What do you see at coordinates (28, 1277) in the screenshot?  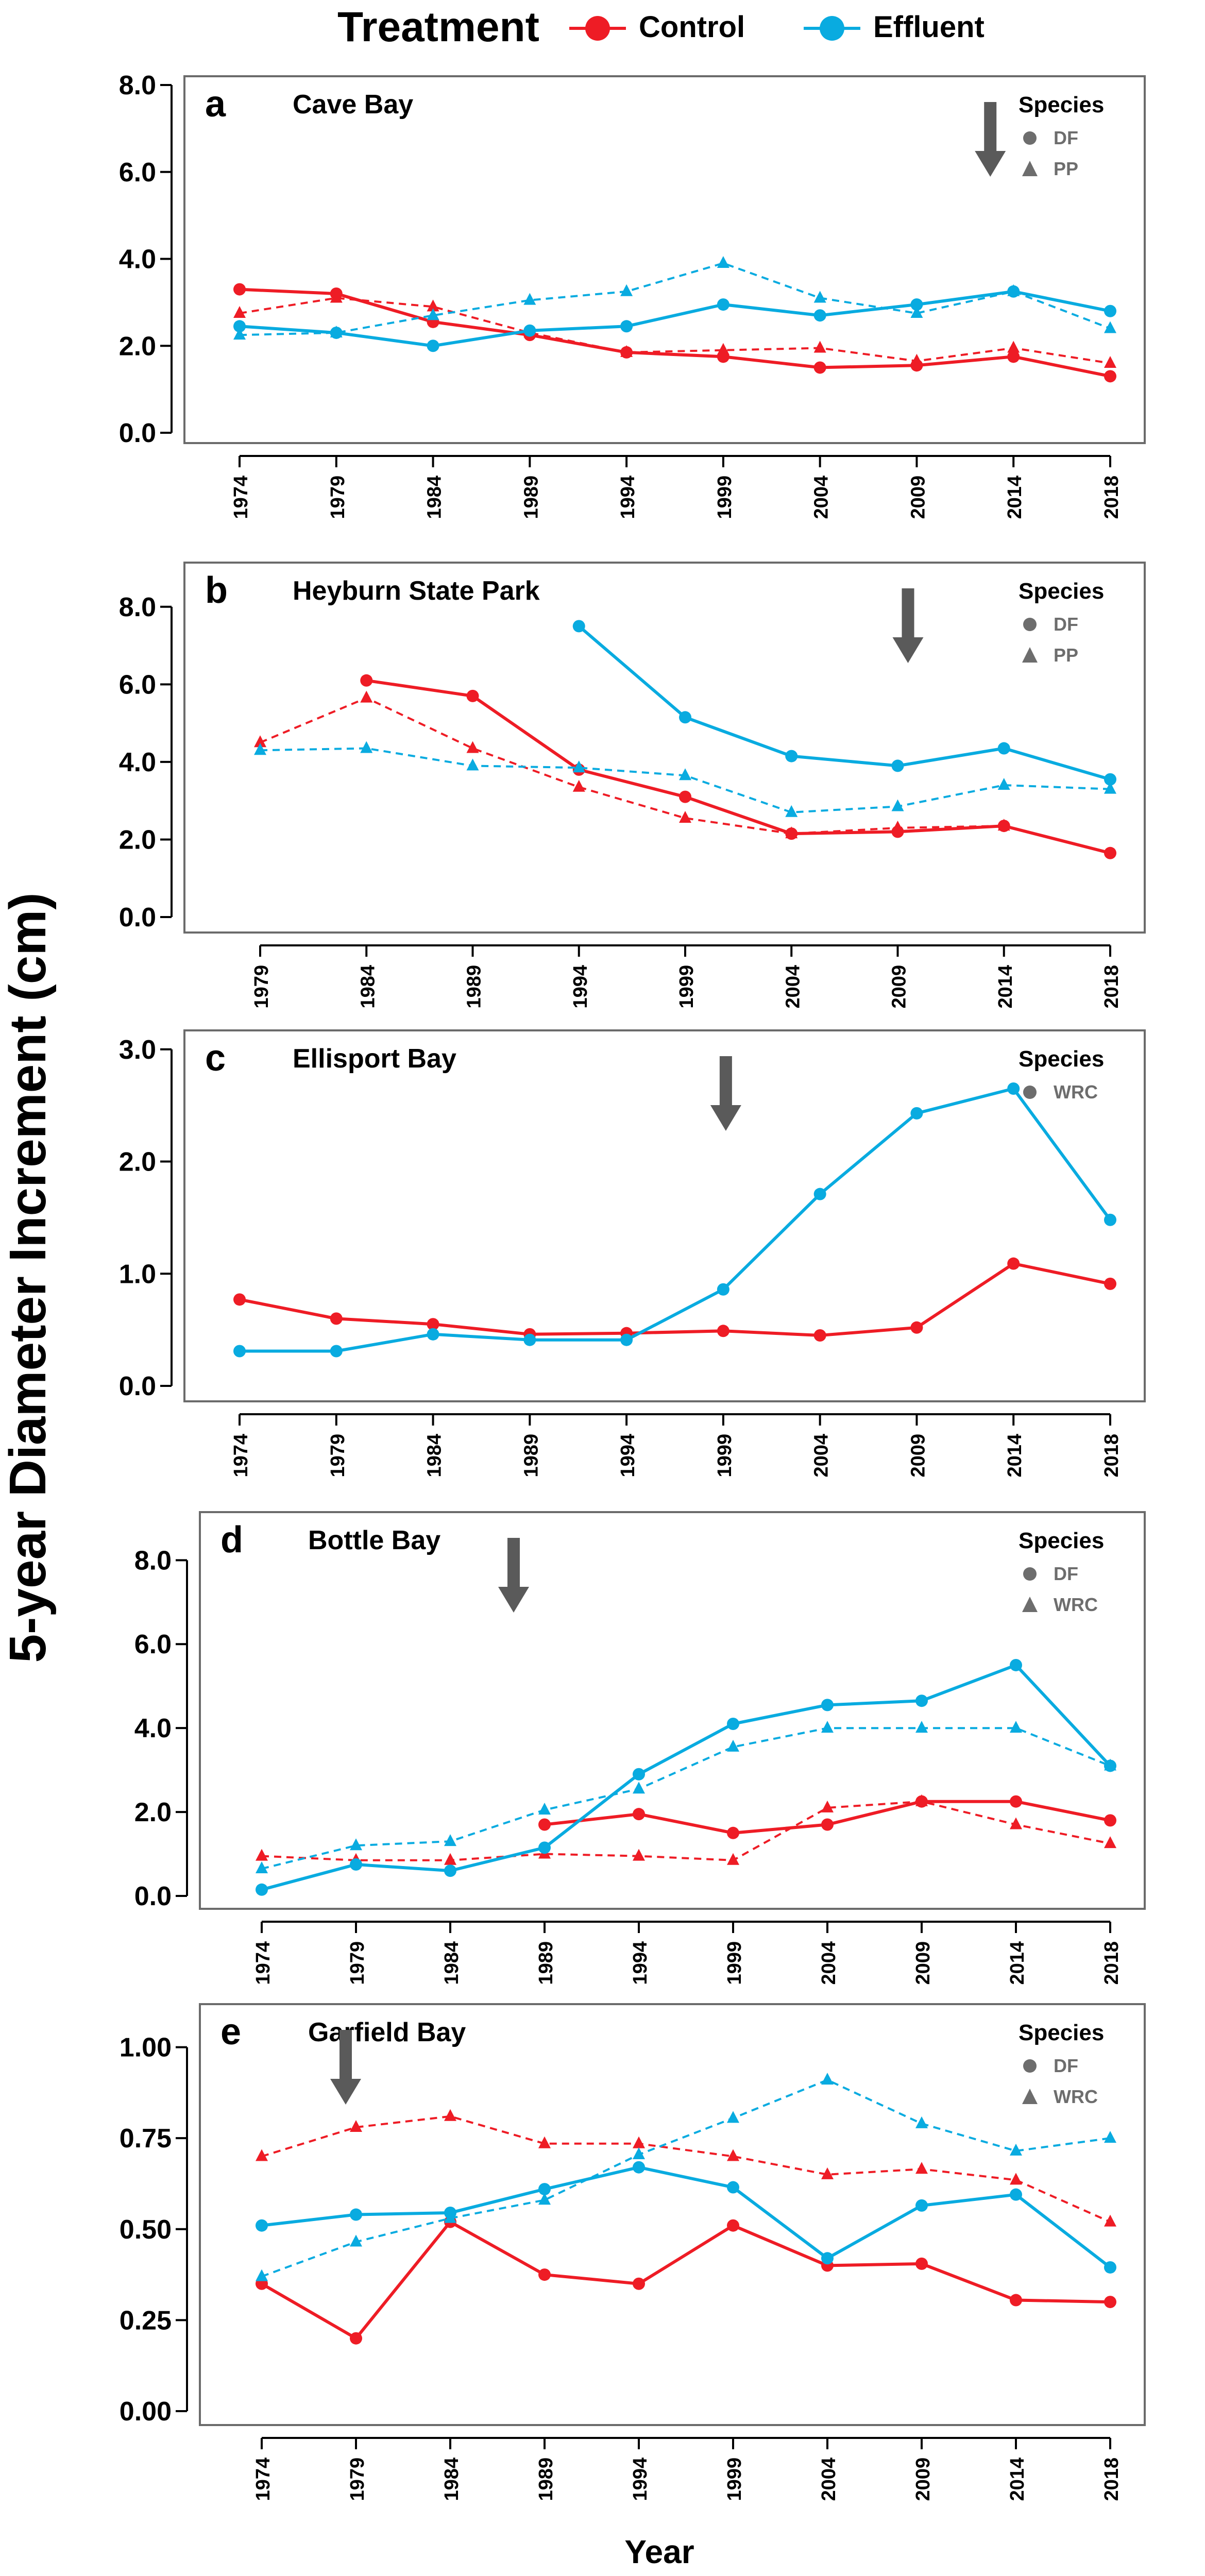 I see `y-axis-label: 5-year Diameter Increment (cm)` at bounding box center [28, 1277].